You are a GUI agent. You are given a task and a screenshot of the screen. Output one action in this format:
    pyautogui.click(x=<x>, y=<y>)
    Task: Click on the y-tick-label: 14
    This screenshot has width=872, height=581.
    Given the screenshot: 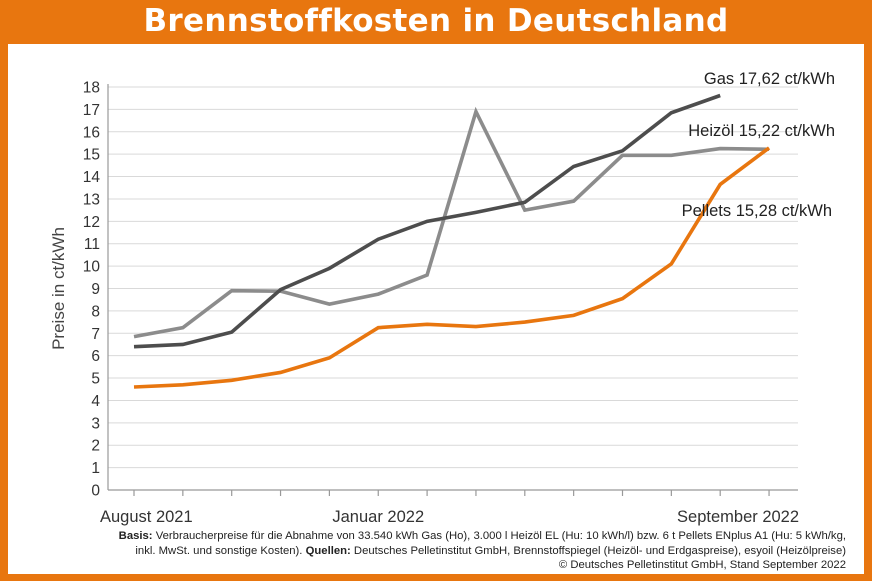 What is the action you would take?
    pyautogui.click(x=92, y=177)
    